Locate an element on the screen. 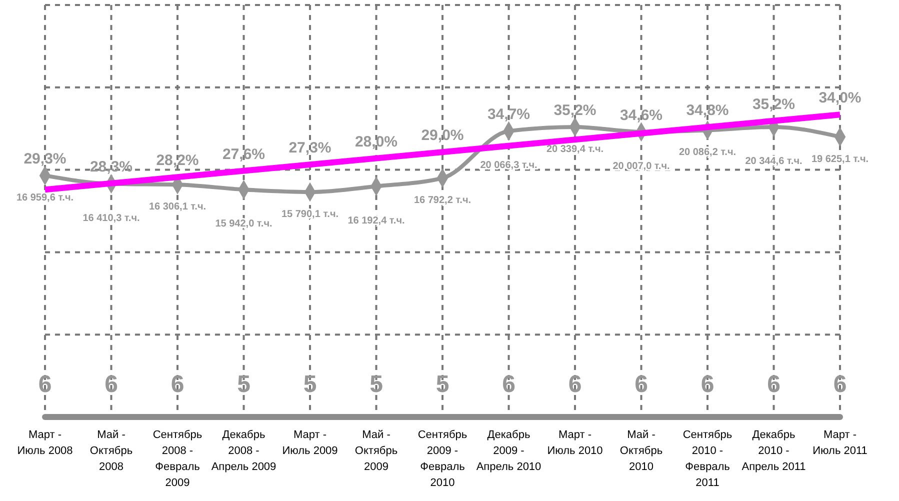 The height and width of the screenshot is (501, 899). x-tick-label: Март - Июль 2010 is located at coordinates (575, 443).